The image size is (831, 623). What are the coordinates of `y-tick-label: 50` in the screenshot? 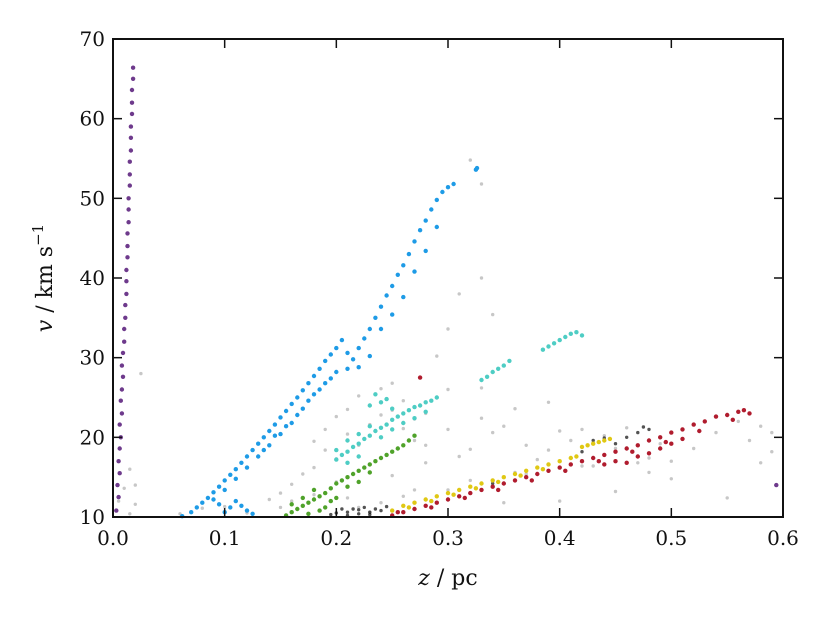 It's located at (92, 198).